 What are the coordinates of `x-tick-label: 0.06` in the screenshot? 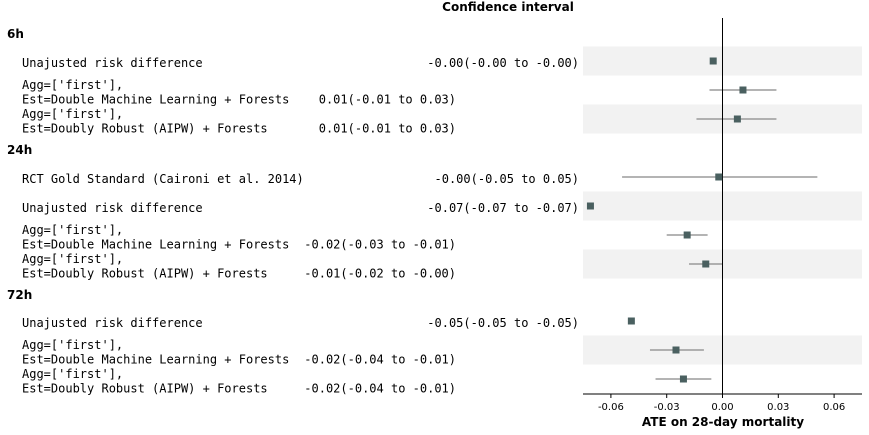 It's located at (834, 407).